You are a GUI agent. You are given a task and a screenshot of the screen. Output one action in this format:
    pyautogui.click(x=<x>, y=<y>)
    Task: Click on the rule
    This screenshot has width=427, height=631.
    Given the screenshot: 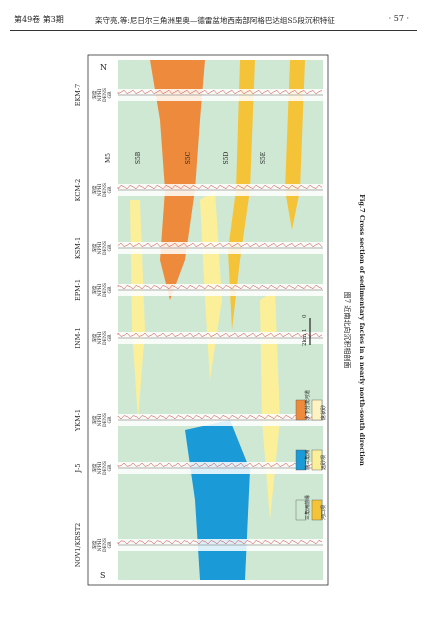 What is the action you would take?
    pyautogui.click(x=213, y=30)
    